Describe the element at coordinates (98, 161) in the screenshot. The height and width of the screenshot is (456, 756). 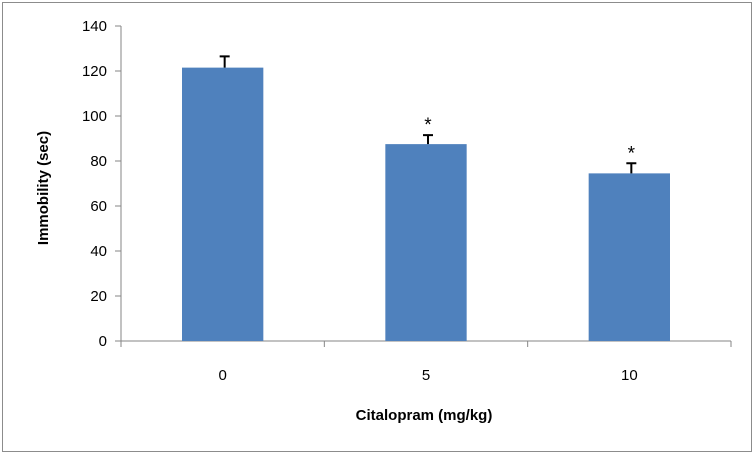
I see `y-tick-label: 80` at that location.